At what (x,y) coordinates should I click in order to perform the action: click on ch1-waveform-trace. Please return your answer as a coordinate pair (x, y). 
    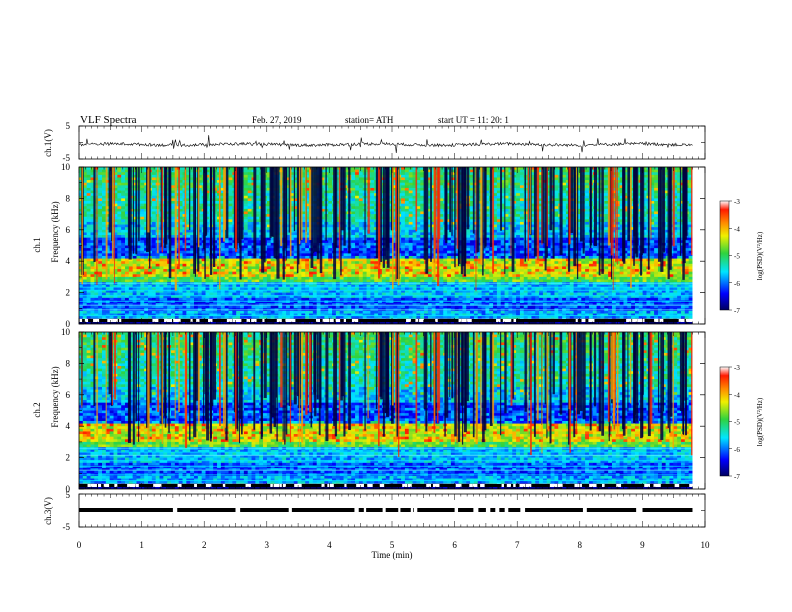
    Looking at the image, I should click on (385, 144).